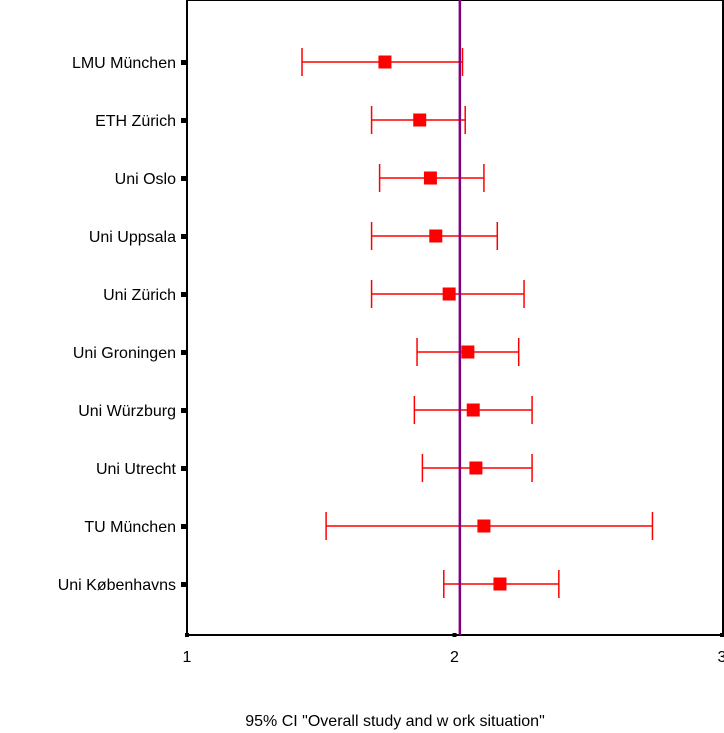 This screenshot has width=724, height=733. Describe the element at coordinates (294, 236) in the screenshot. I see `category-row: Uni Uppsala` at that location.